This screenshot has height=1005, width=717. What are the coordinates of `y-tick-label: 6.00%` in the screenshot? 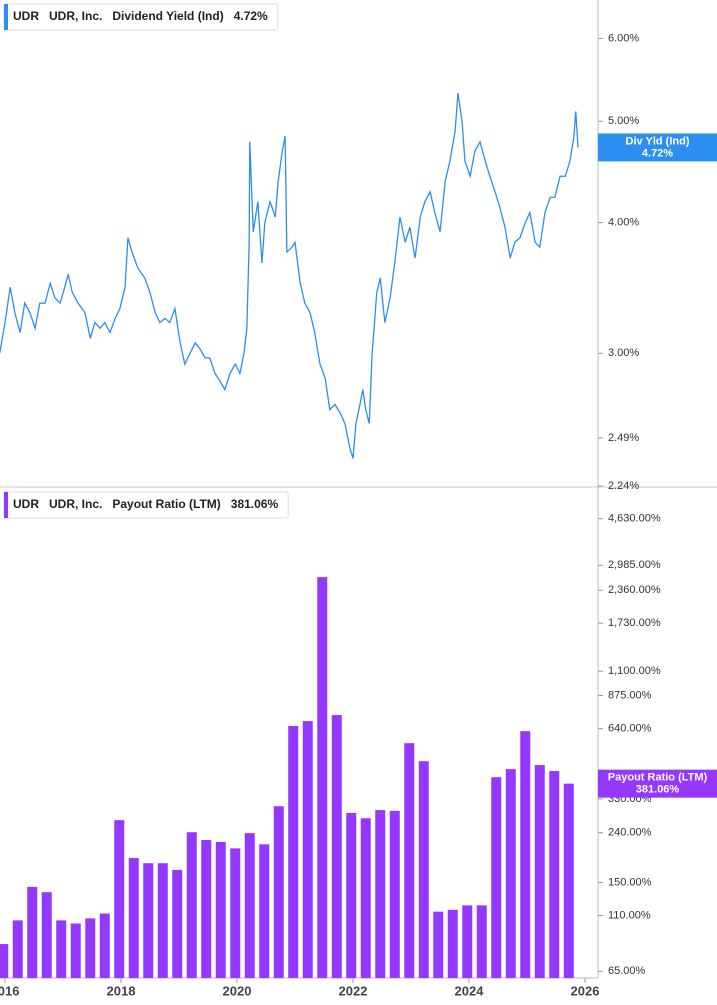 It's located at (623, 38).